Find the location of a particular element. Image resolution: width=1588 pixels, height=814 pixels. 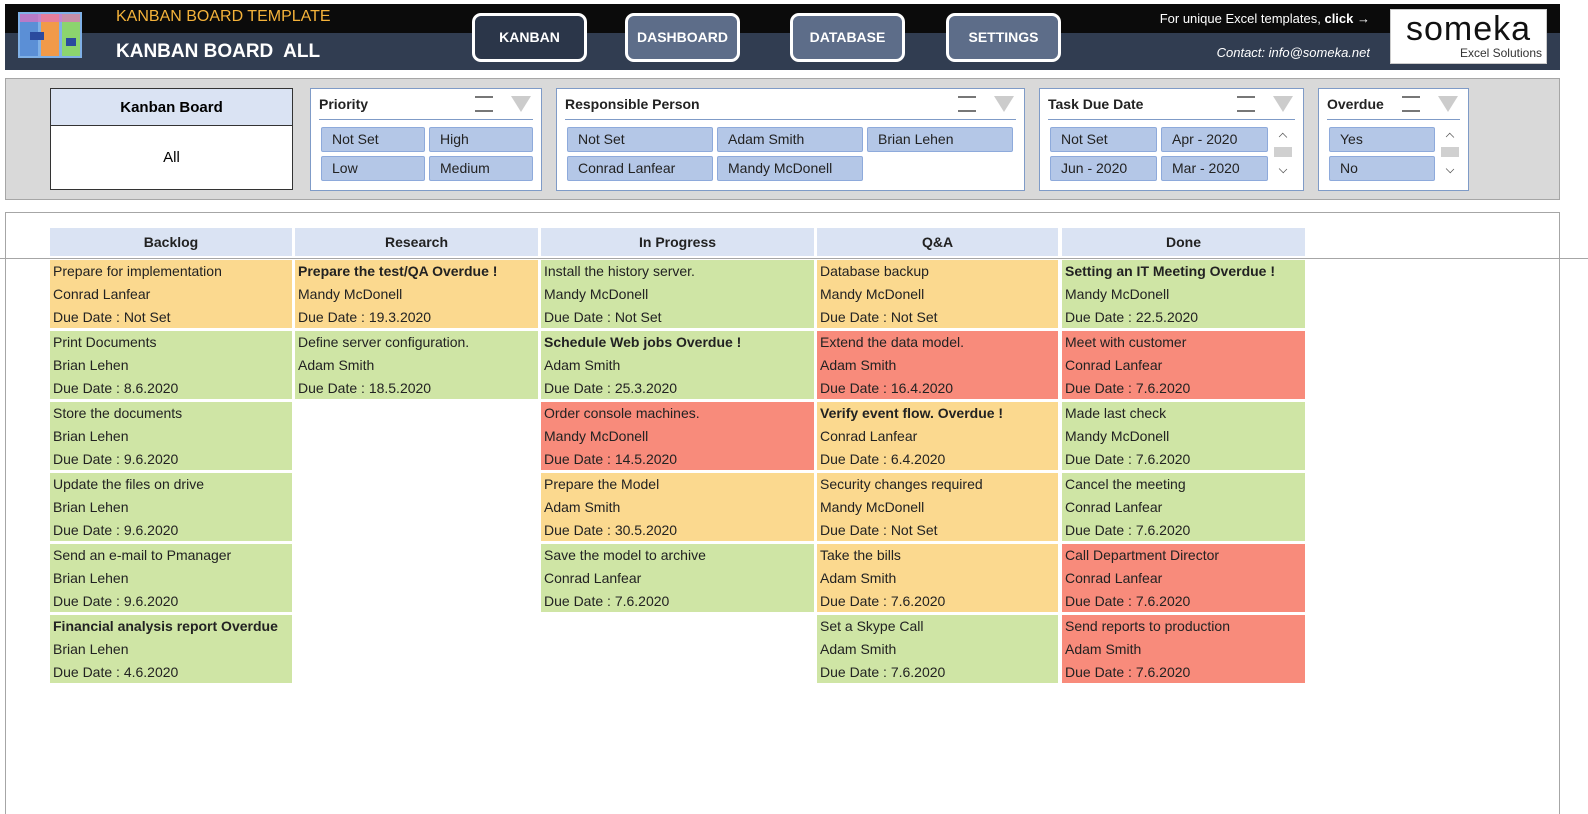

card-title: Prepare the Model is located at coordinates (602, 484).